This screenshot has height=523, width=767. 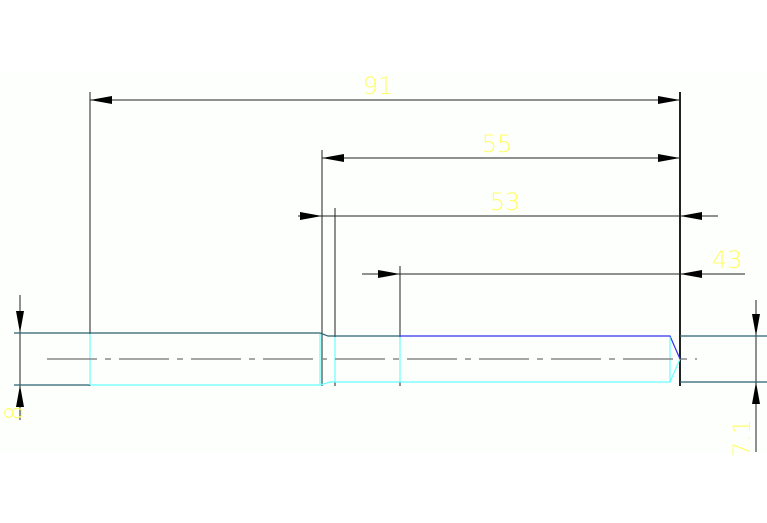 What do you see at coordinates (497, 144) in the screenshot?
I see `dim-text-55: 55` at bounding box center [497, 144].